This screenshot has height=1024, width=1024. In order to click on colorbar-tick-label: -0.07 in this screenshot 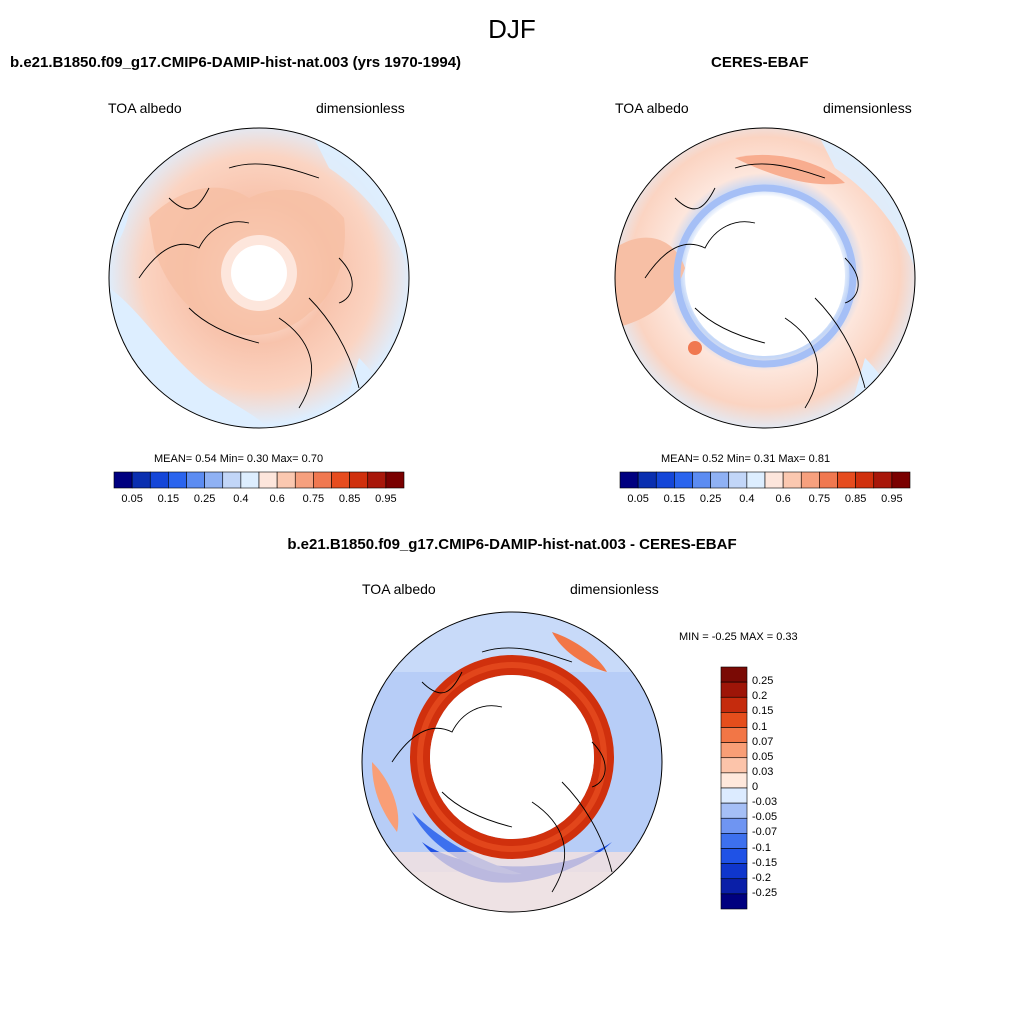, I will do `click(765, 832)`.